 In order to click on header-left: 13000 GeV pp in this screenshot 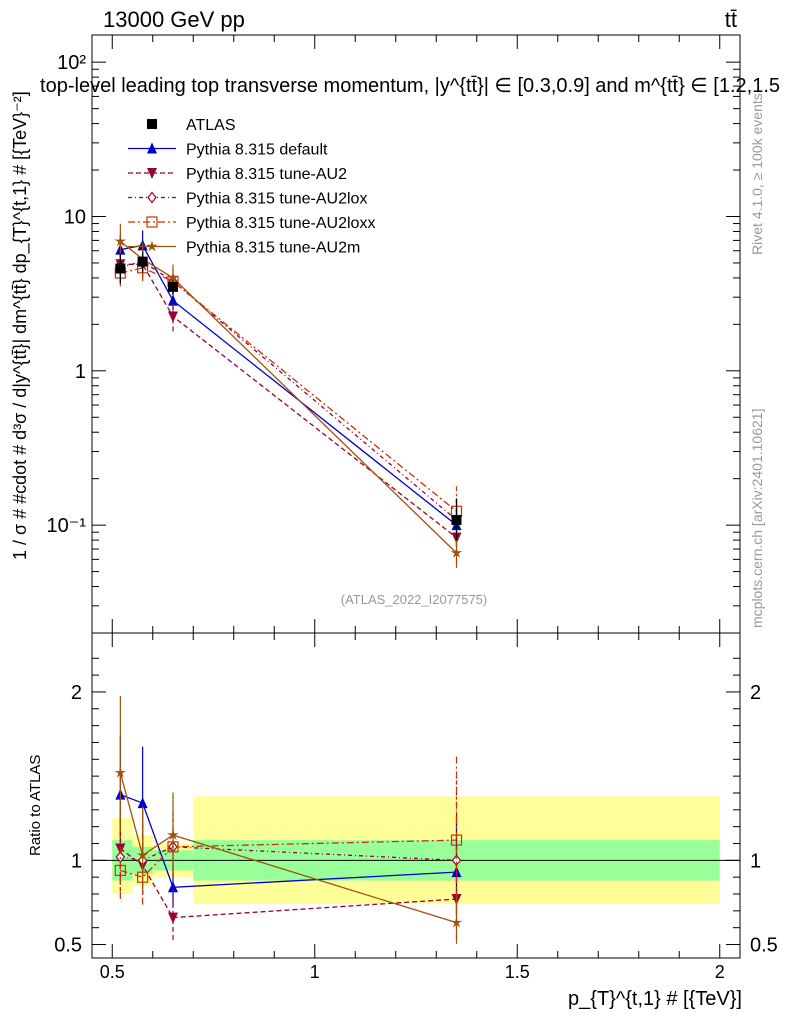, I will do `click(174, 19)`.